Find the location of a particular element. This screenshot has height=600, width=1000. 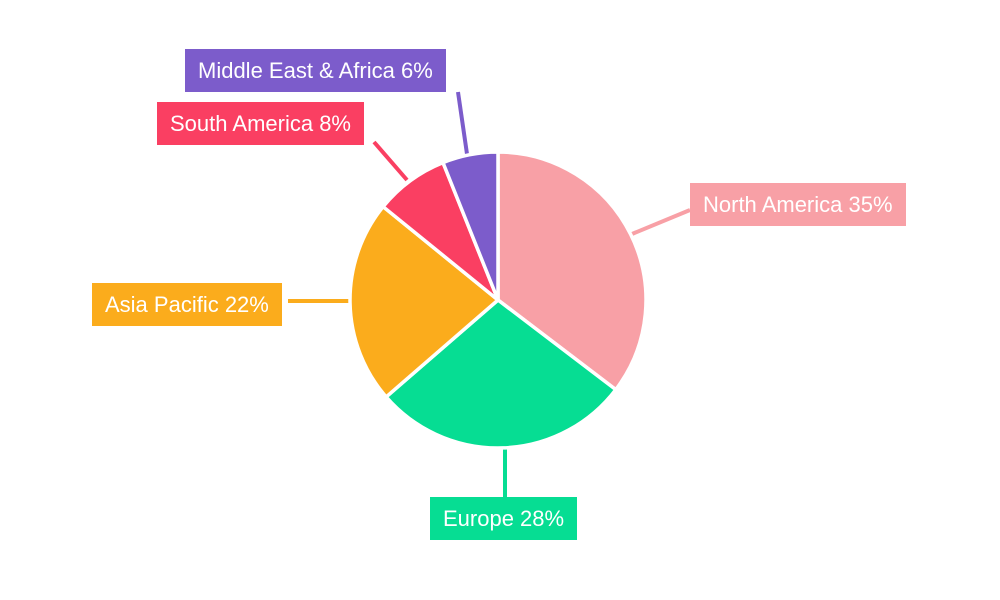

pie-label-south-america: South America 8% is located at coordinates (260, 123).